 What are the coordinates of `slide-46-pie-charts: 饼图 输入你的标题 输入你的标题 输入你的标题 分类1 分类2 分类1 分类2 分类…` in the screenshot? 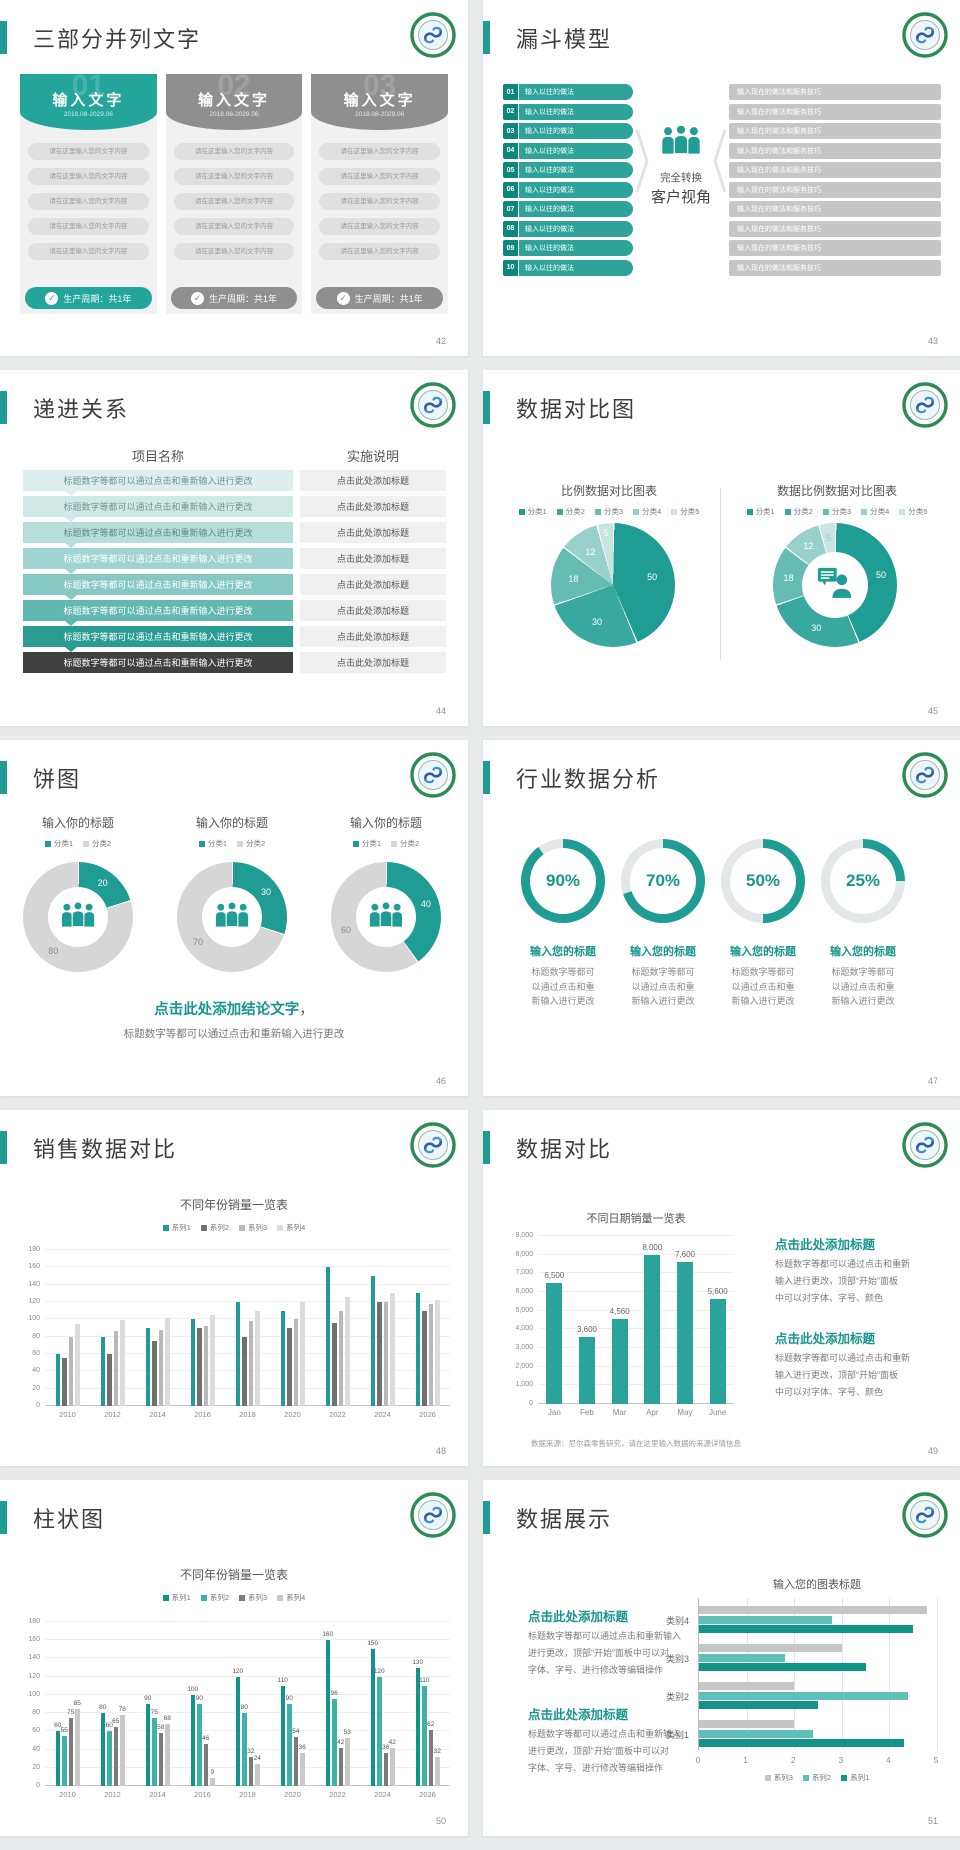 It's located at (234, 918).